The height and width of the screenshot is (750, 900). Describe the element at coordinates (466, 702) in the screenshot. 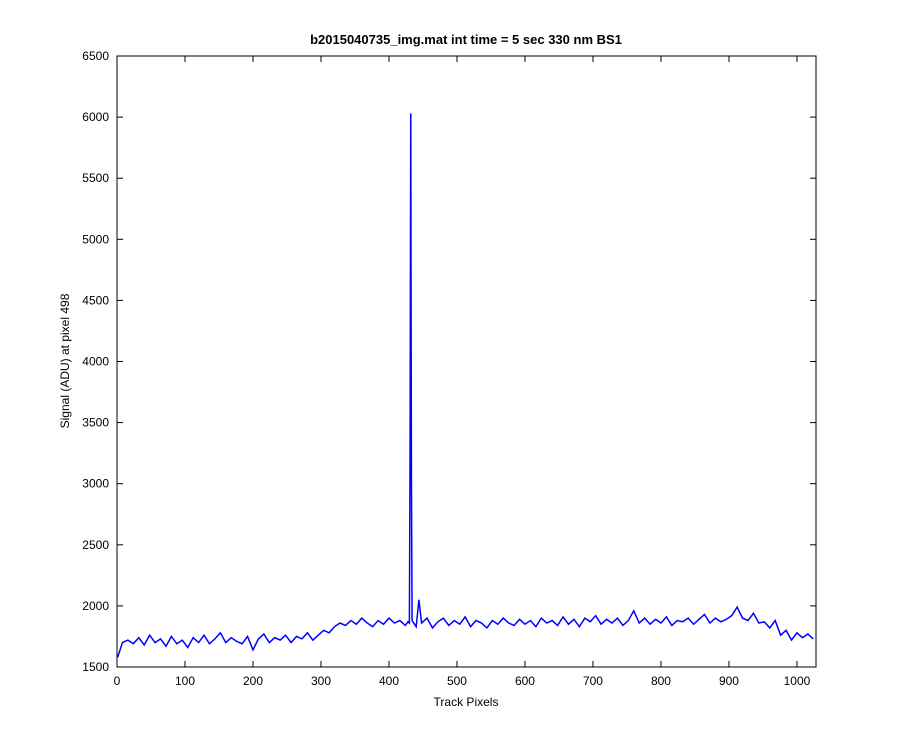

I see `x-axis-label: Track Pixels` at that location.